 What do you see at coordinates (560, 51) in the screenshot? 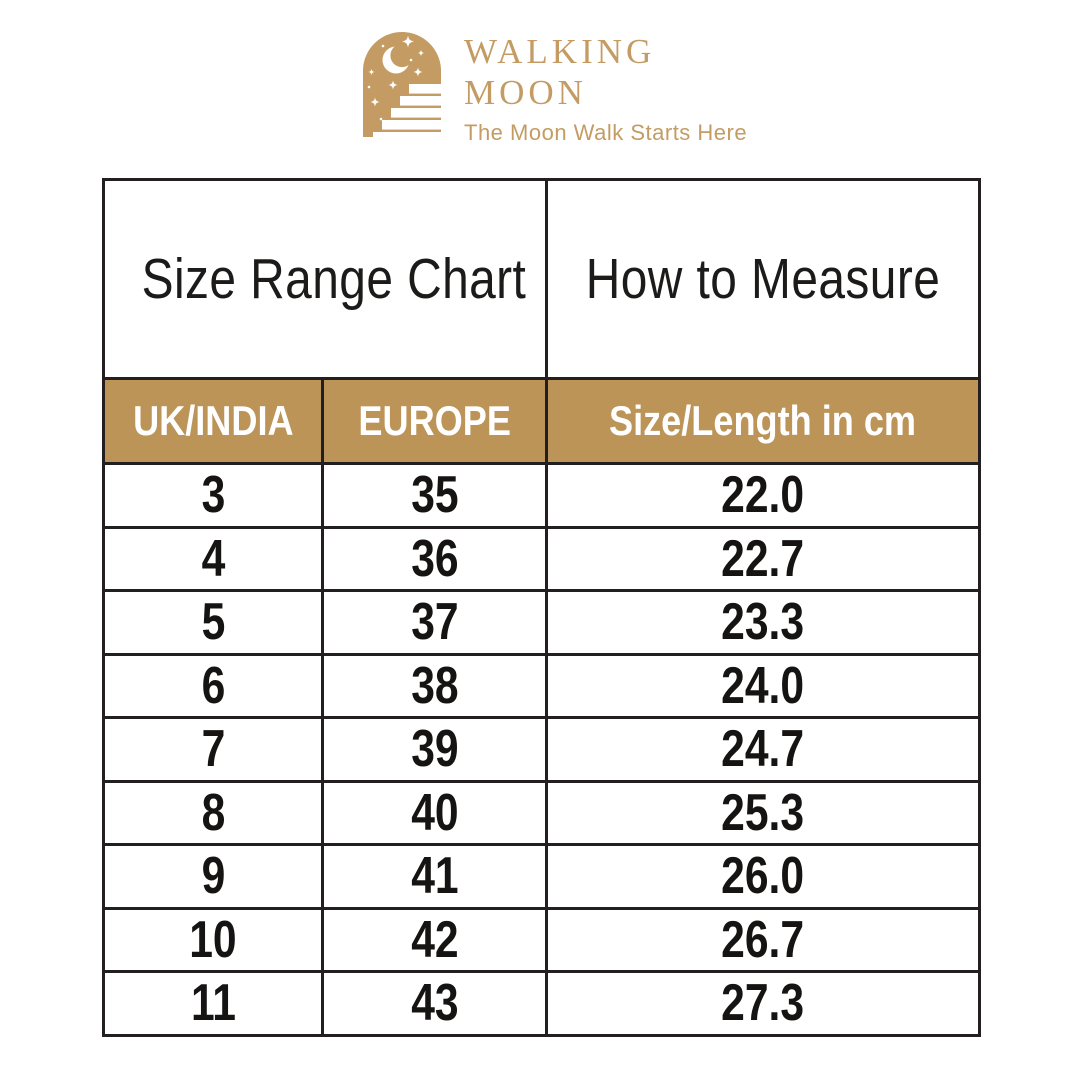
I see `brand-name-line1: WALKING` at bounding box center [560, 51].